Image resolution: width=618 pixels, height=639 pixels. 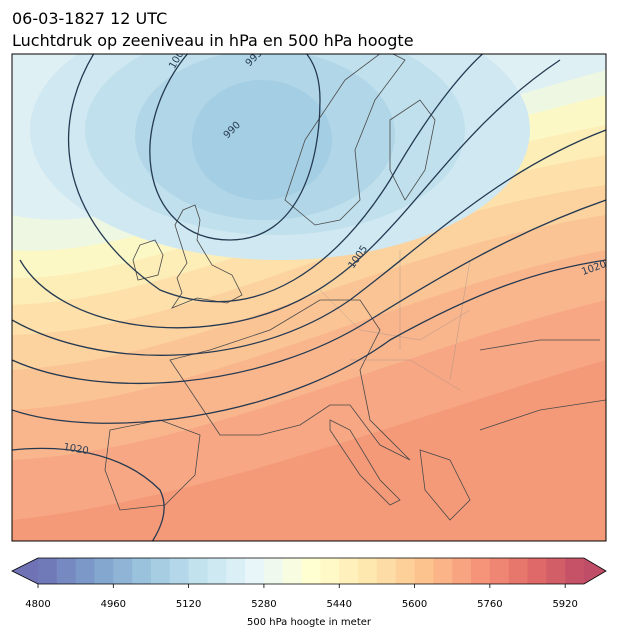 What do you see at coordinates (564, 604) in the screenshot?
I see `colorbar-tick-label: 5920` at bounding box center [564, 604].